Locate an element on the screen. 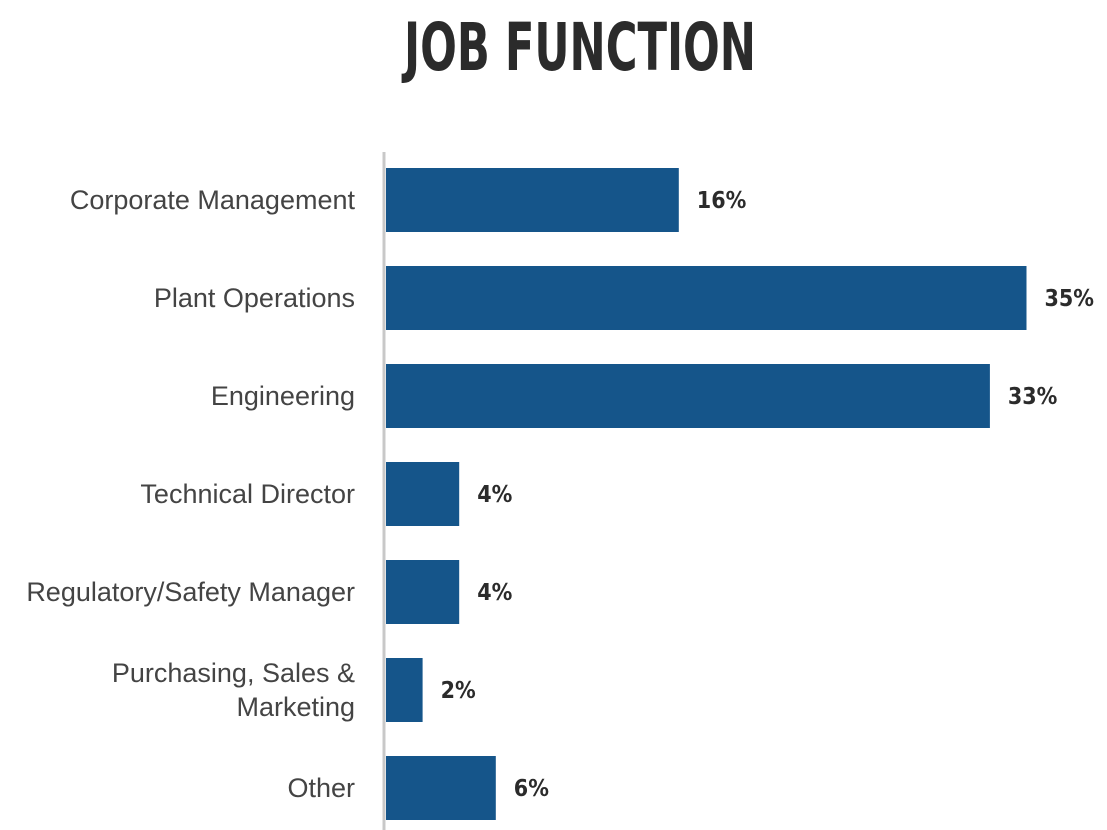  value-label-corporate-management: 16% is located at coordinates (722, 201).